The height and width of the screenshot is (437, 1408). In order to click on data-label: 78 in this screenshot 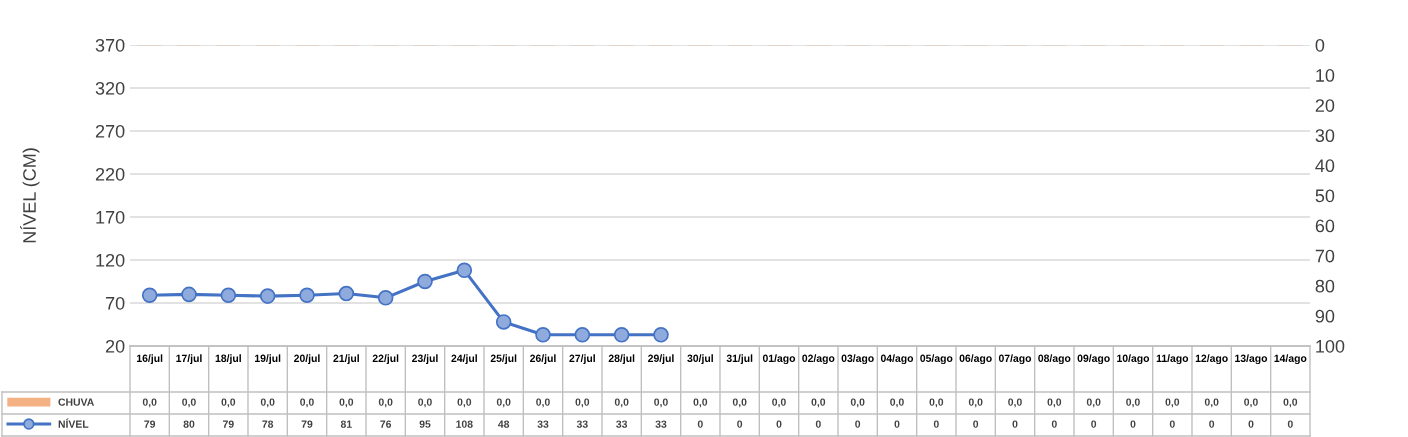, I will do `click(268, 424)`.